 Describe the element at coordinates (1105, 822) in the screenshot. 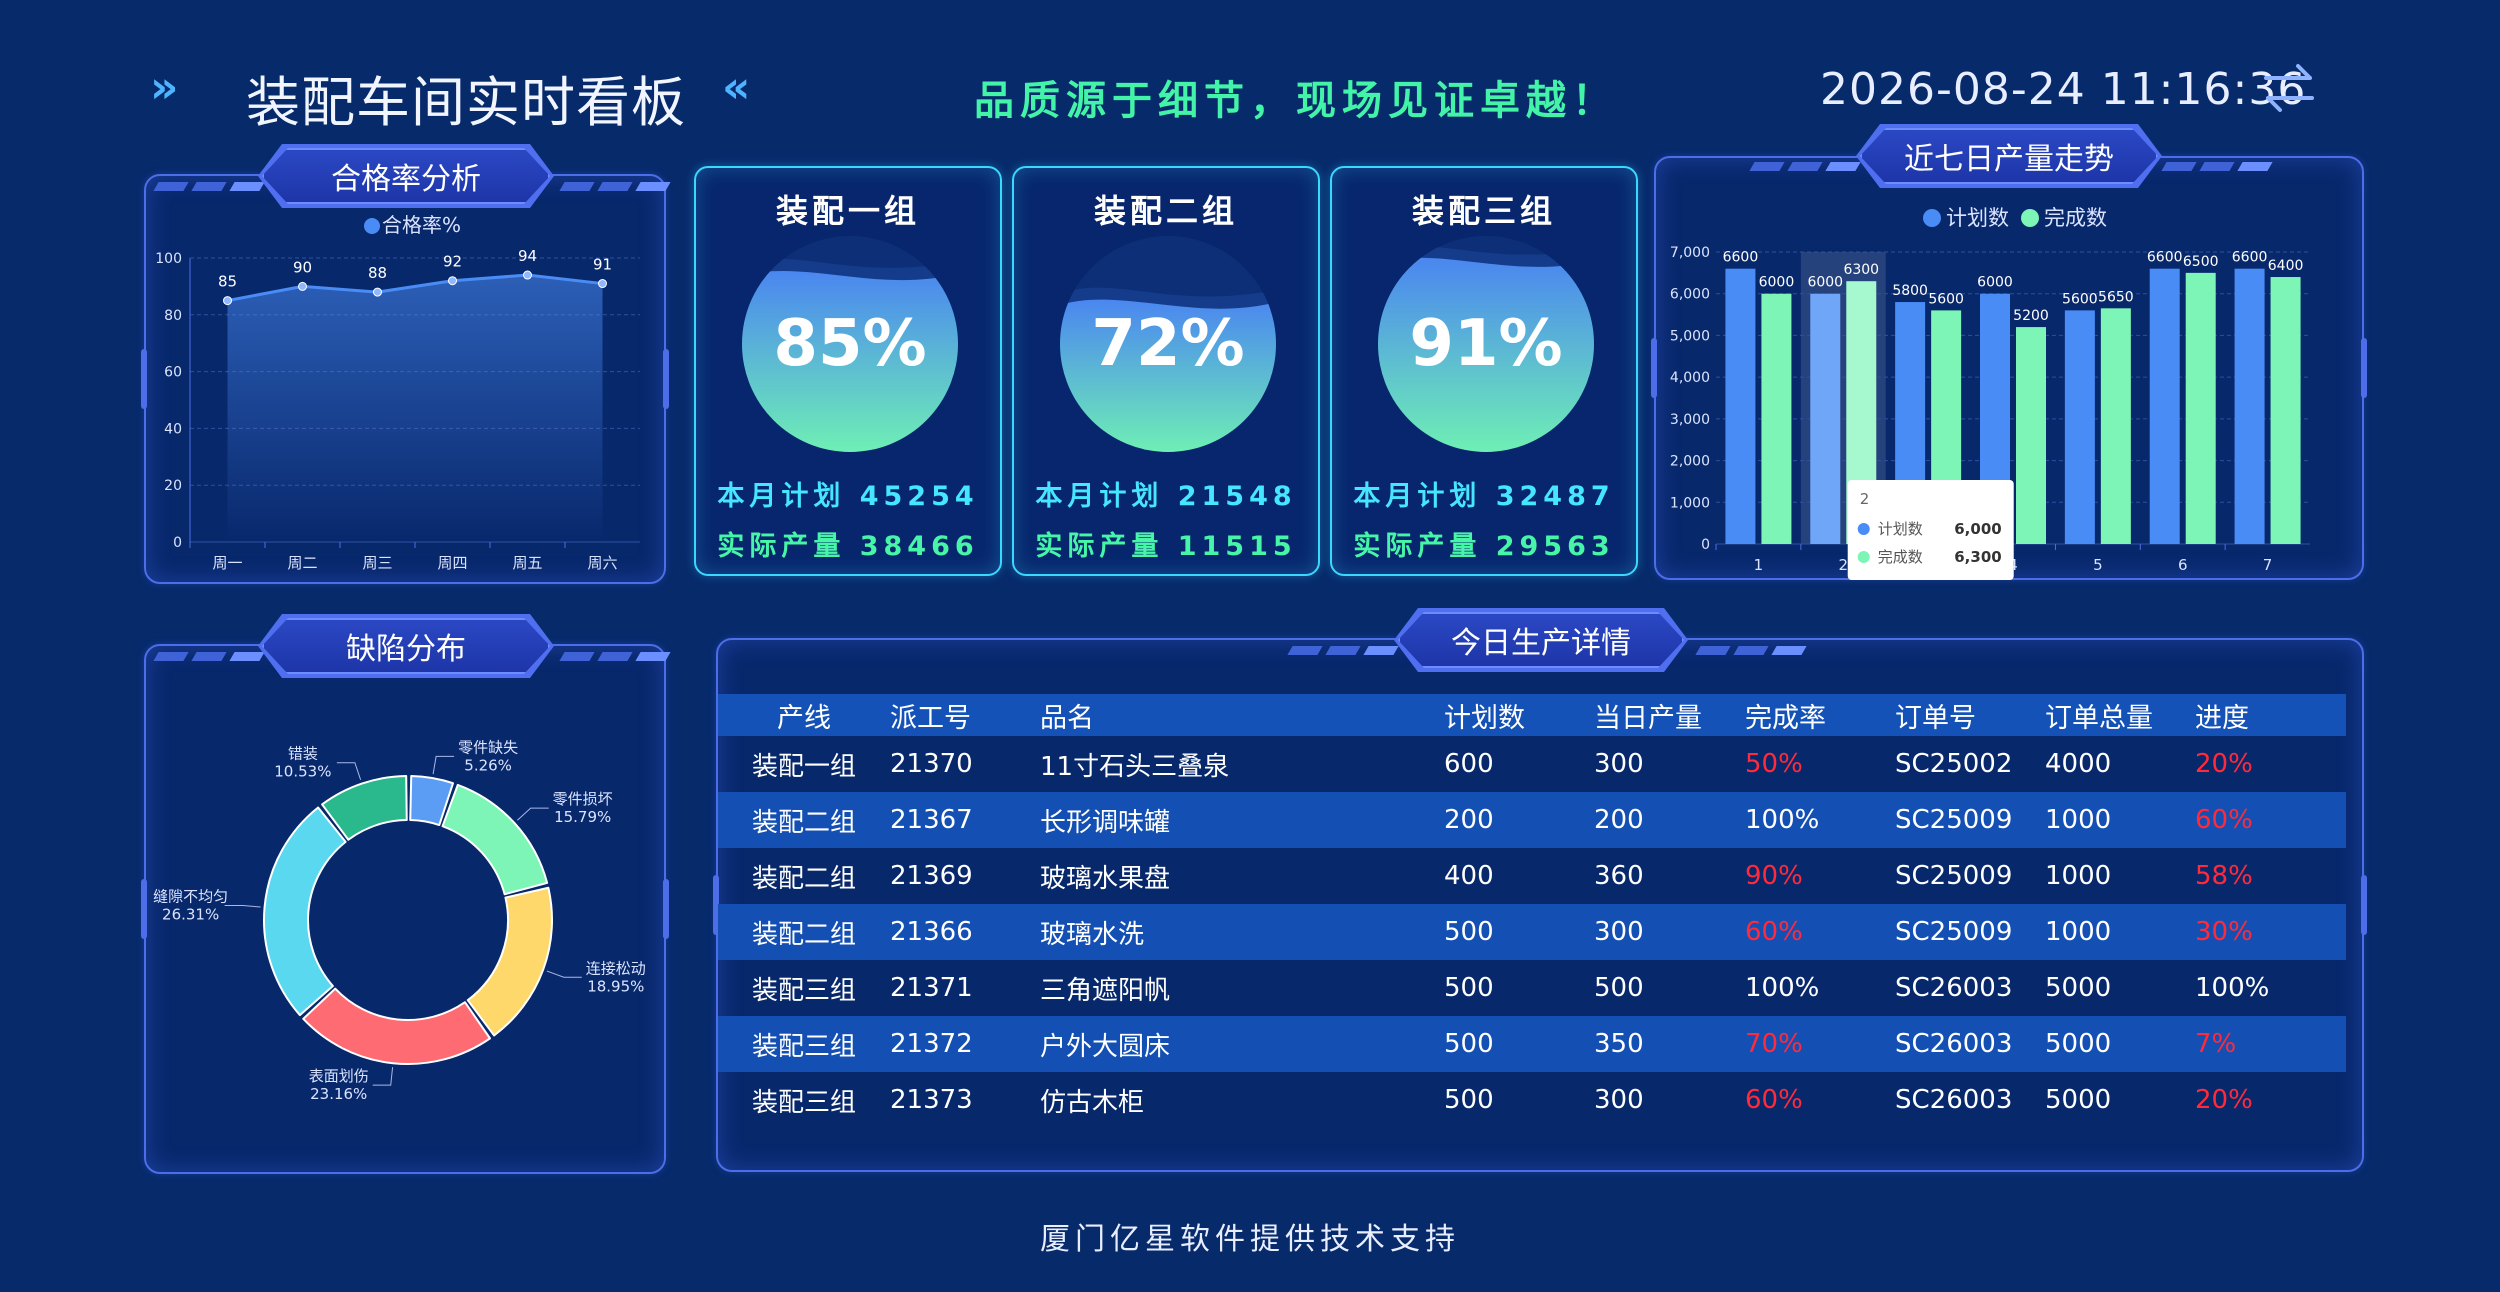

I see `table-cell: 长形调味罐` at that location.